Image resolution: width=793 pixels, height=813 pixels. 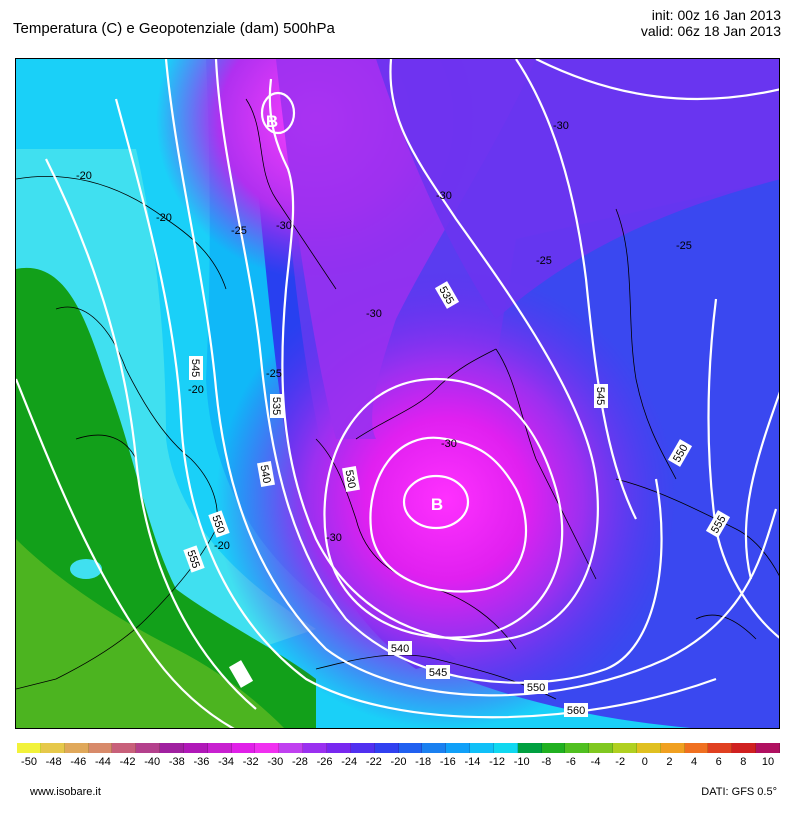 What do you see at coordinates (29, 762) in the screenshot?
I see `color-scale-tick: -50` at bounding box center [29, 762].